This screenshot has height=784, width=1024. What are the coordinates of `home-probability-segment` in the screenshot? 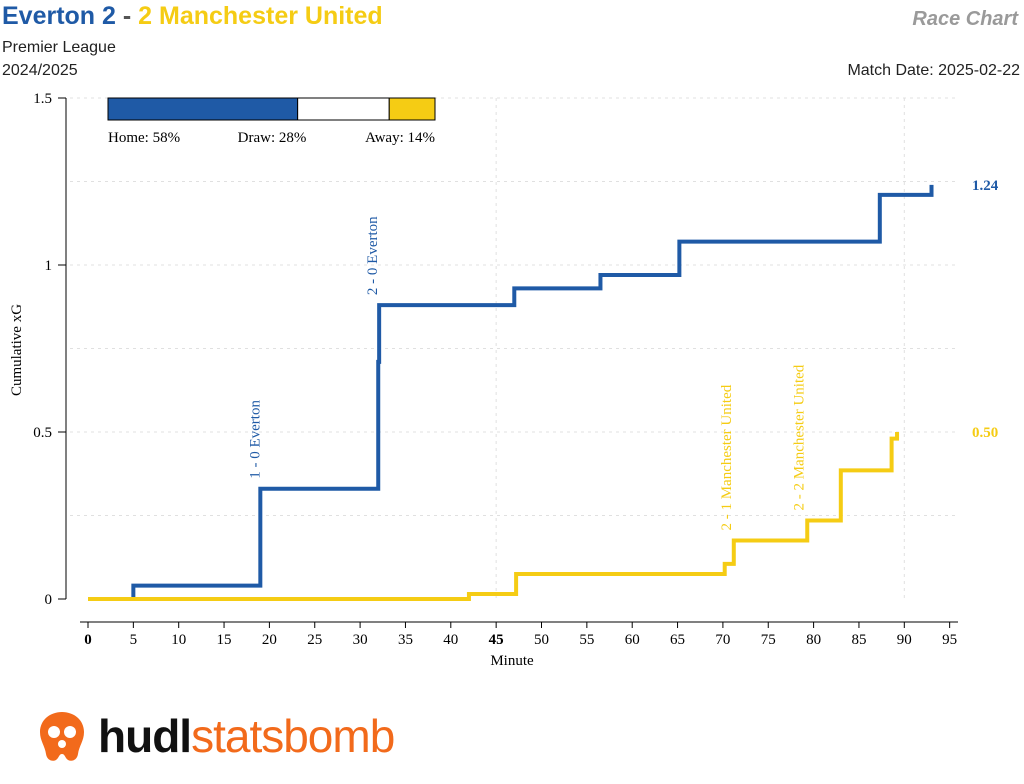 It's located at (203, 109).